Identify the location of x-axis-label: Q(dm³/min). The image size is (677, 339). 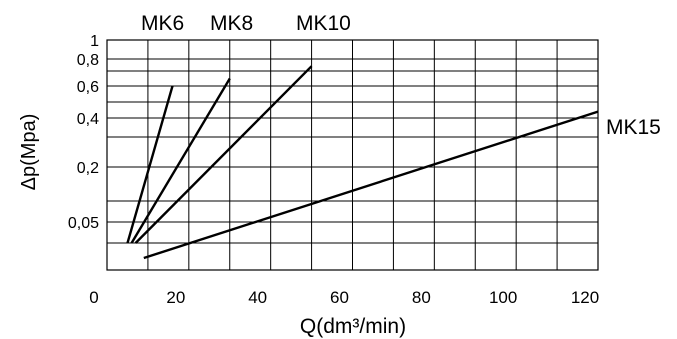
(353, 326).